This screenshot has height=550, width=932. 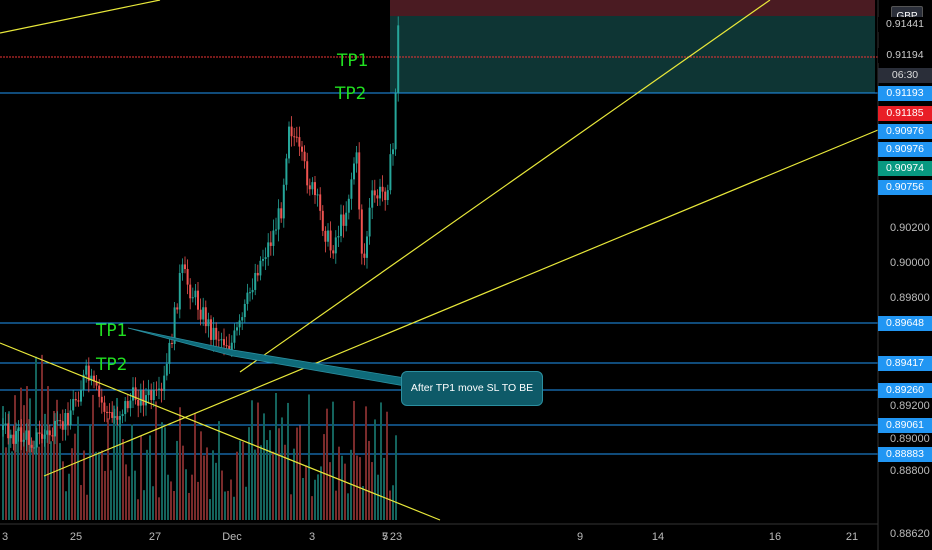 I want to click on y-tick-label: 0.89200, so click(x=910, y=406).